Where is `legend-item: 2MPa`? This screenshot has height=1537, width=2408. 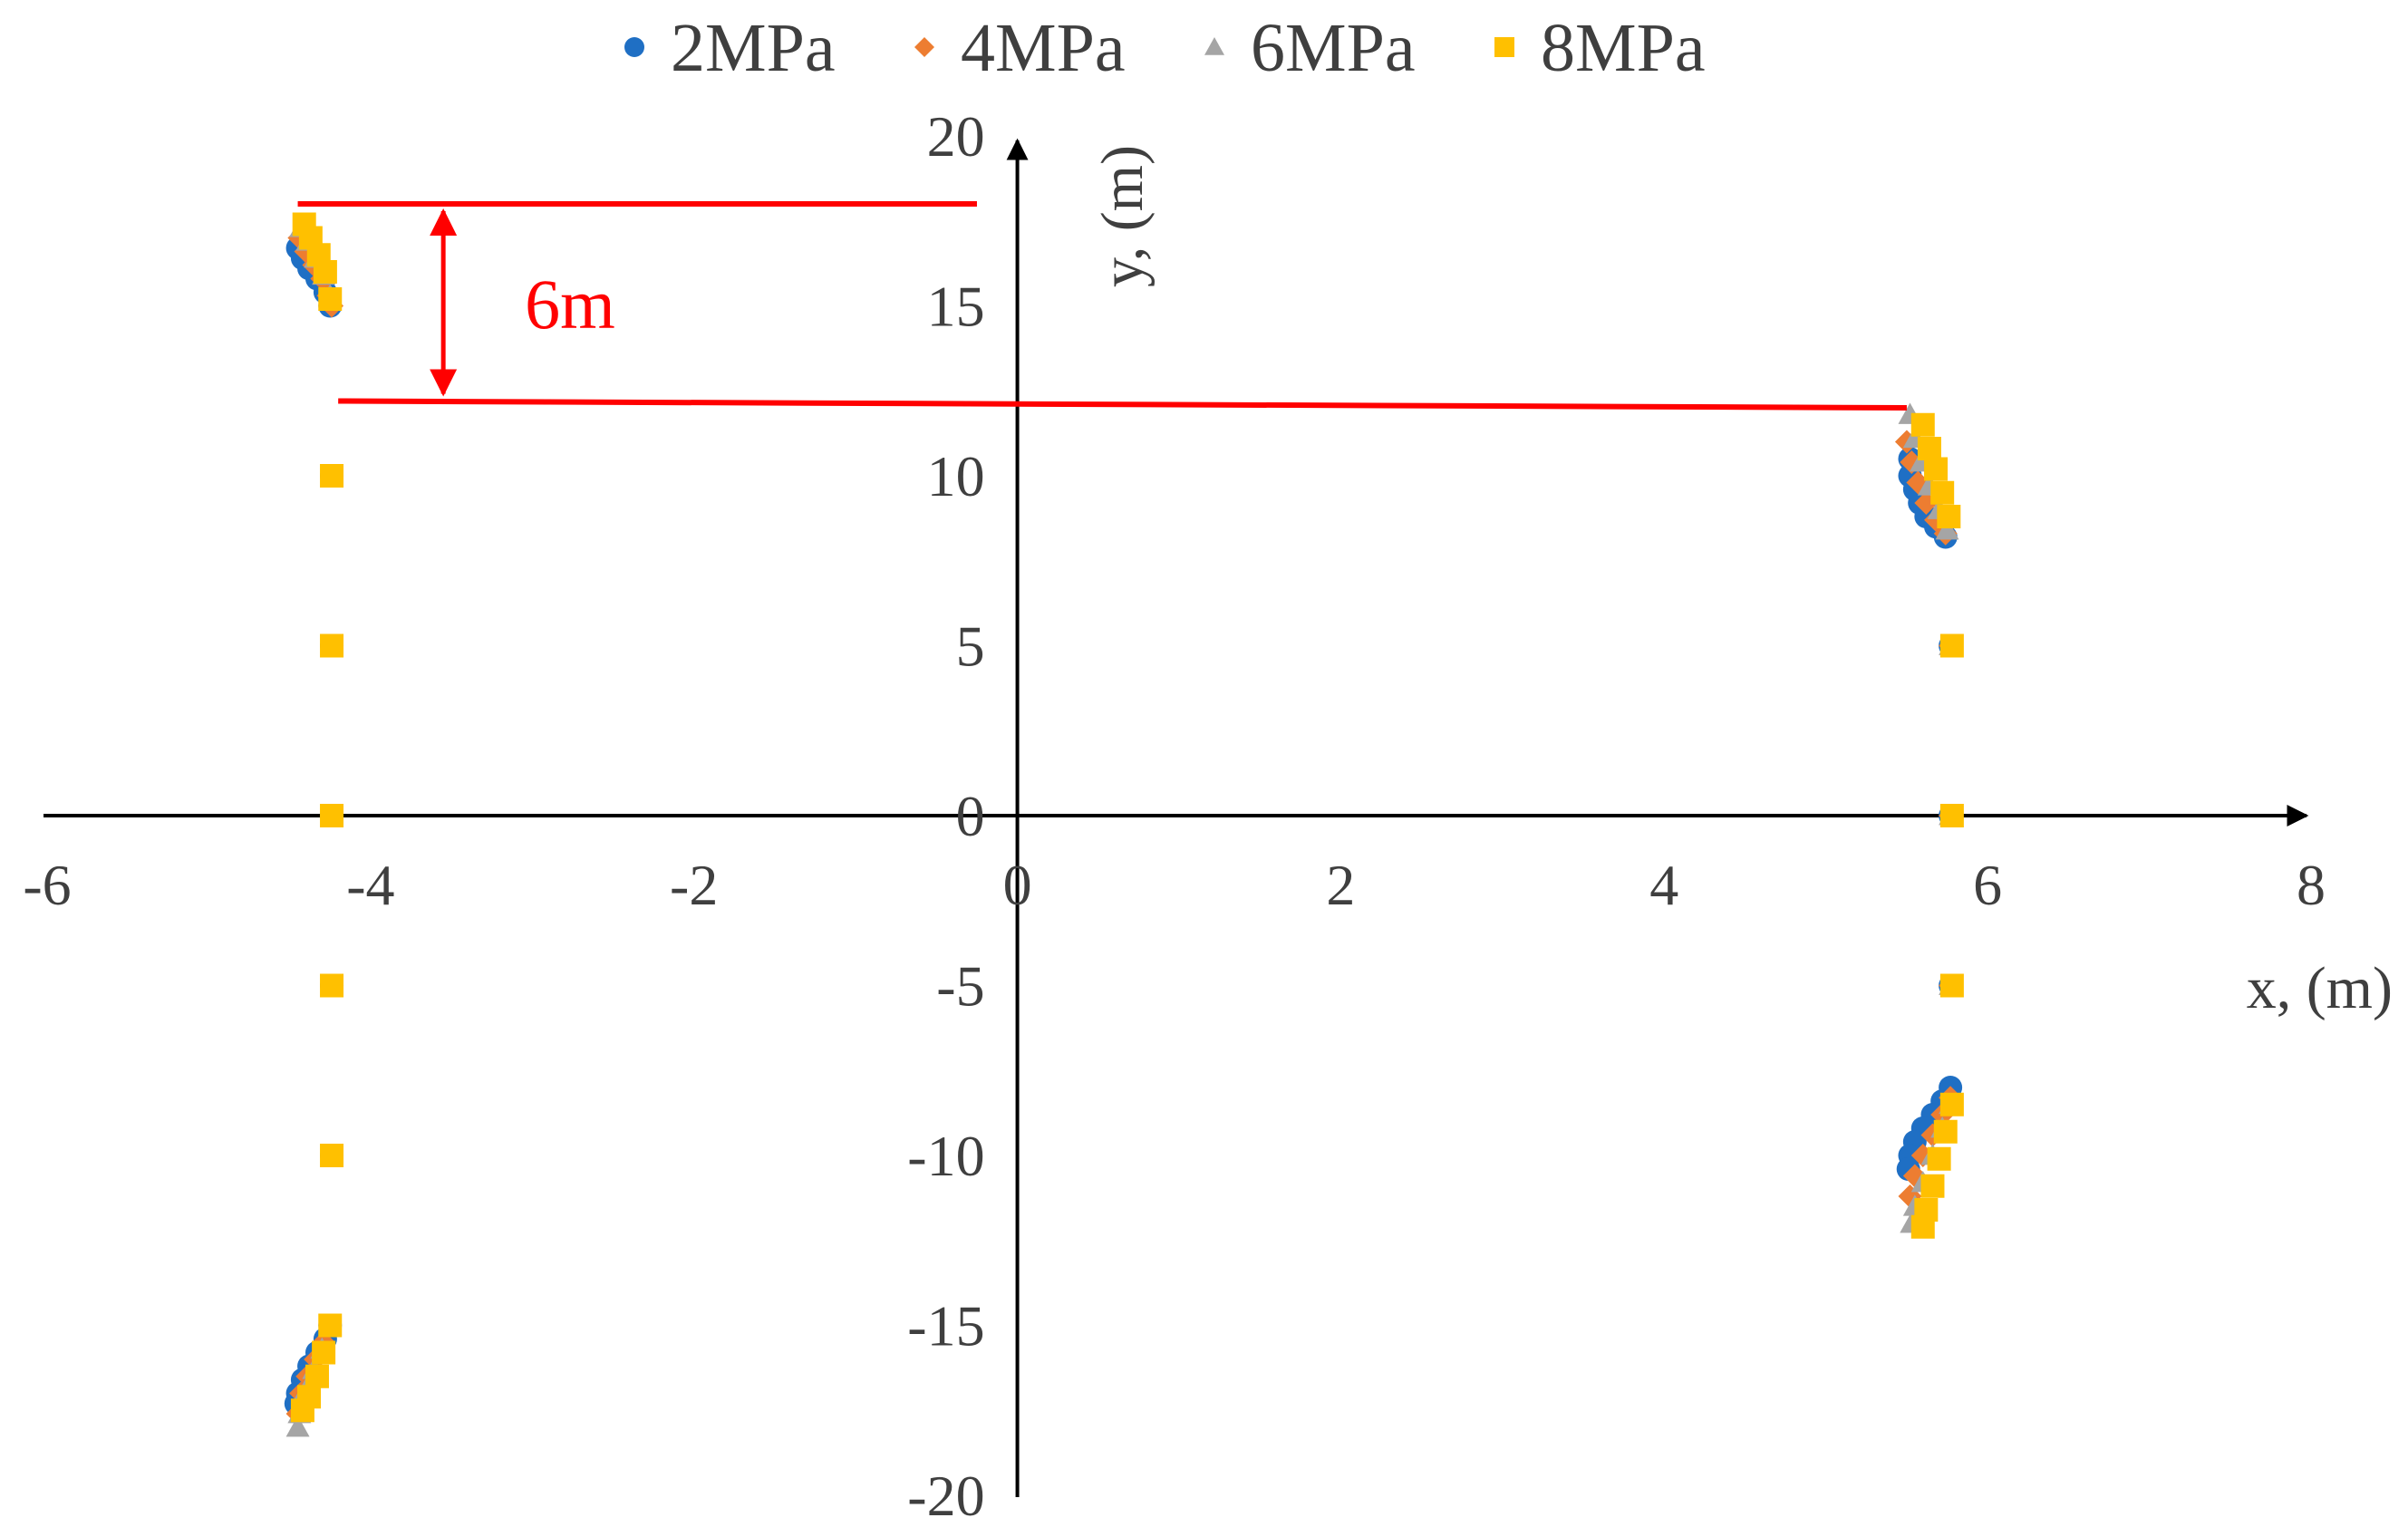
legend-item: 2MPa is located at coordinates (730, 48).